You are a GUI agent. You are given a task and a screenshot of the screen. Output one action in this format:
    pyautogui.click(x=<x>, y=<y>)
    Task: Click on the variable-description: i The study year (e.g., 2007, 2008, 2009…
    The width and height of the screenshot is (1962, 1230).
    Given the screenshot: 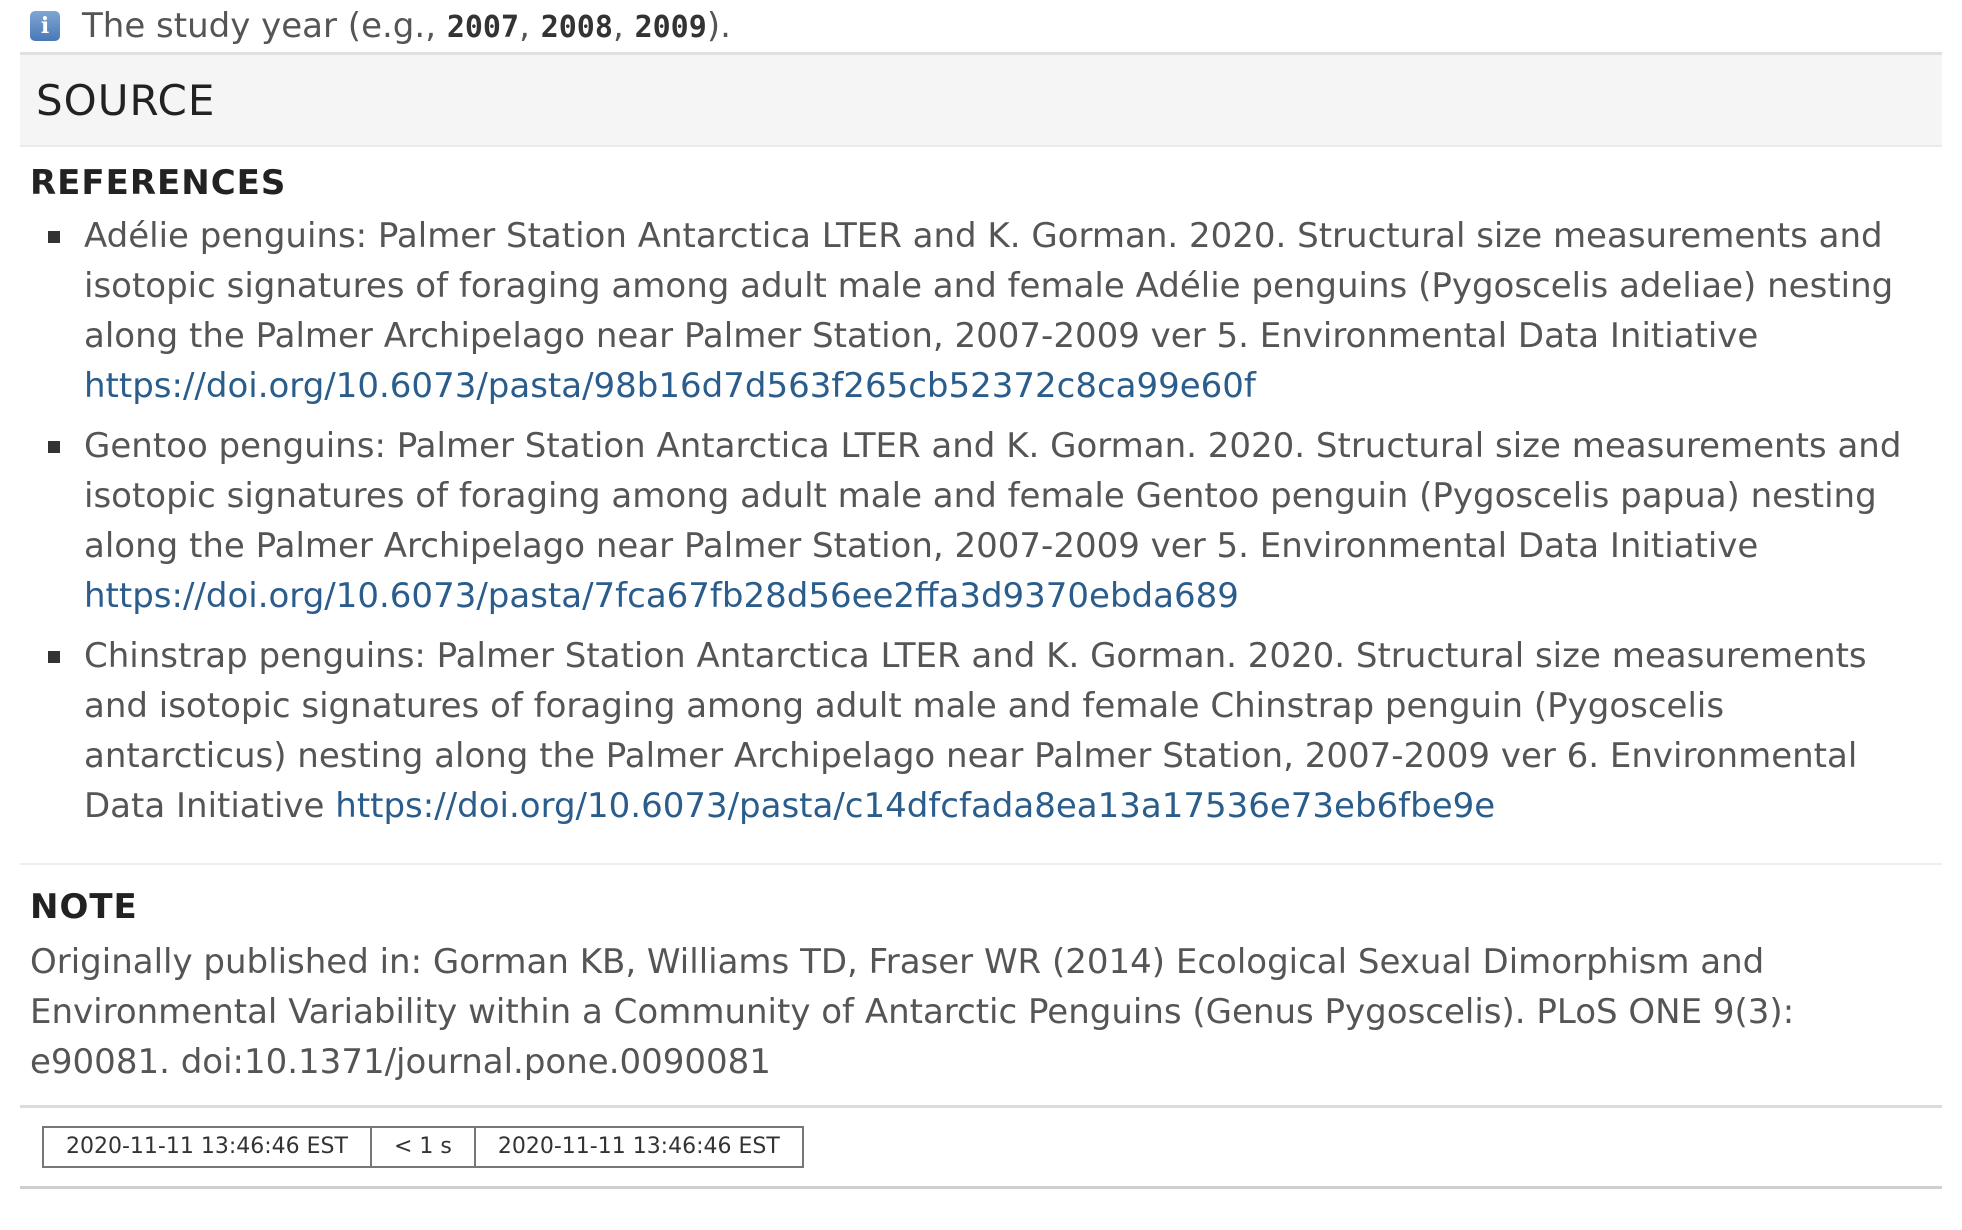 What is the action you would take?
    pyautogui.click(x=981, y=27)
    